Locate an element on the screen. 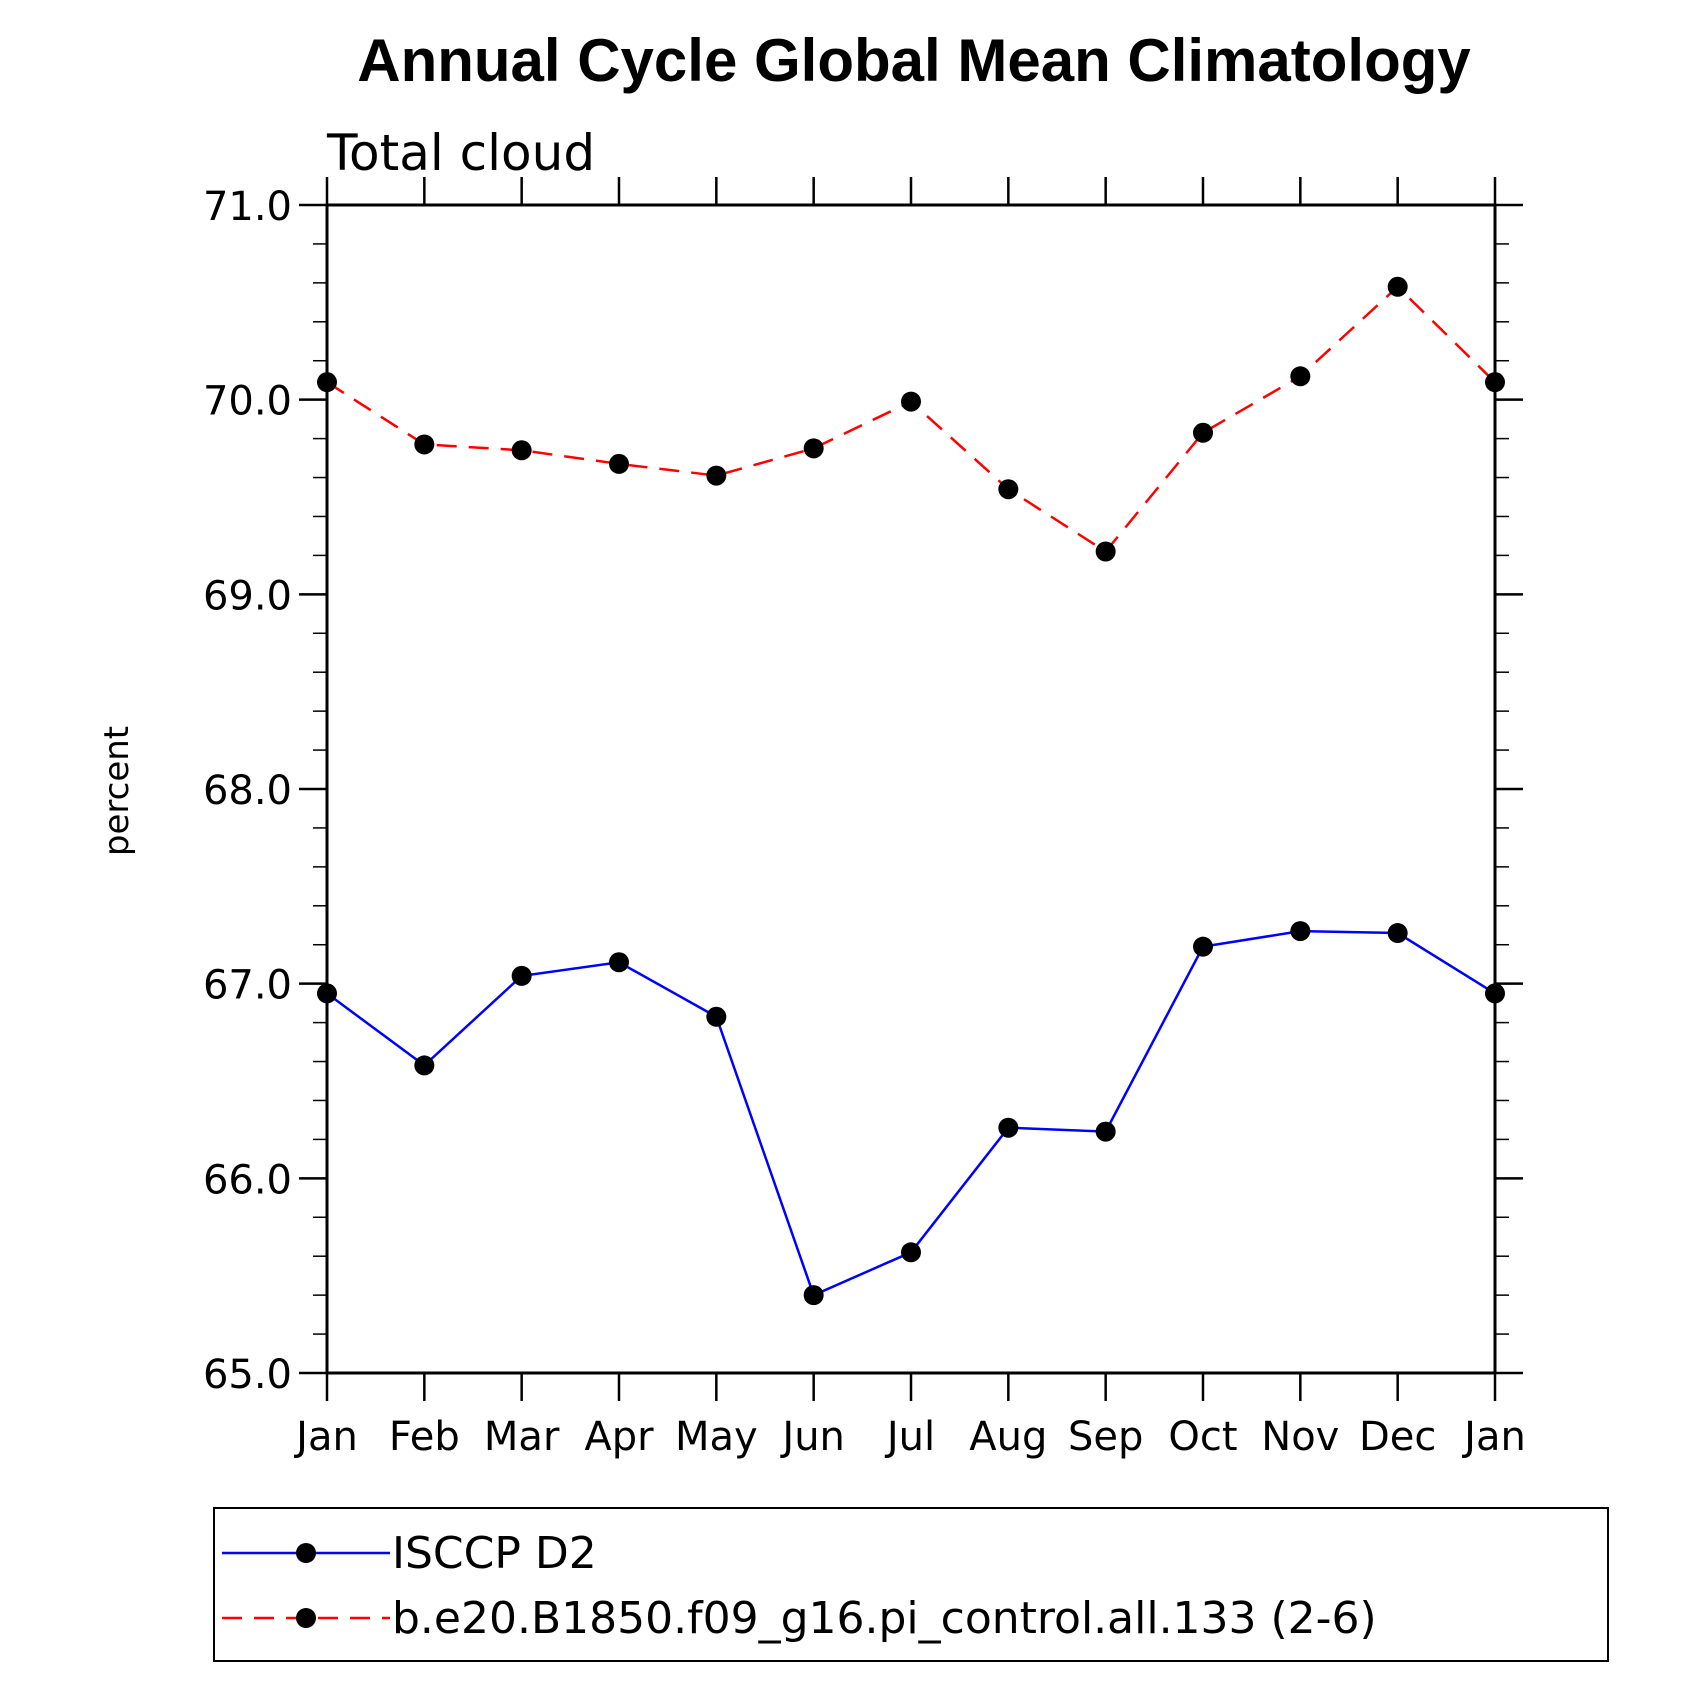  x-tick-label: Nov is located at coordinates (1300, 1437).